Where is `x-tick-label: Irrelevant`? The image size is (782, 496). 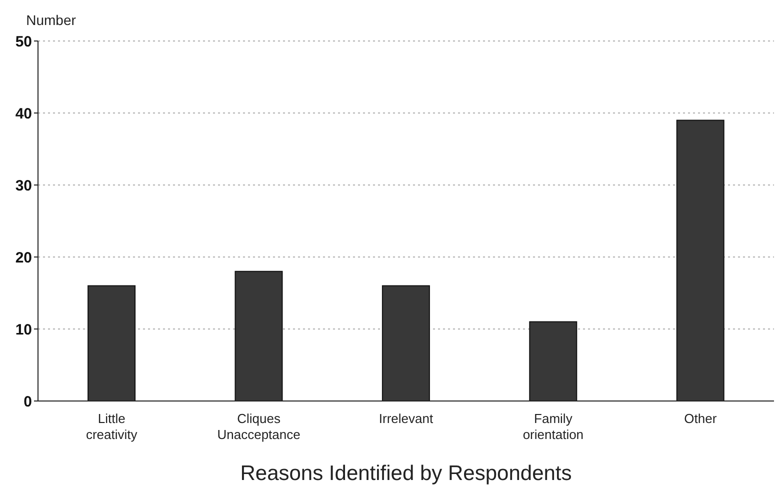
x-tick-label: Irrelevant is located at coordinates (406, 418).